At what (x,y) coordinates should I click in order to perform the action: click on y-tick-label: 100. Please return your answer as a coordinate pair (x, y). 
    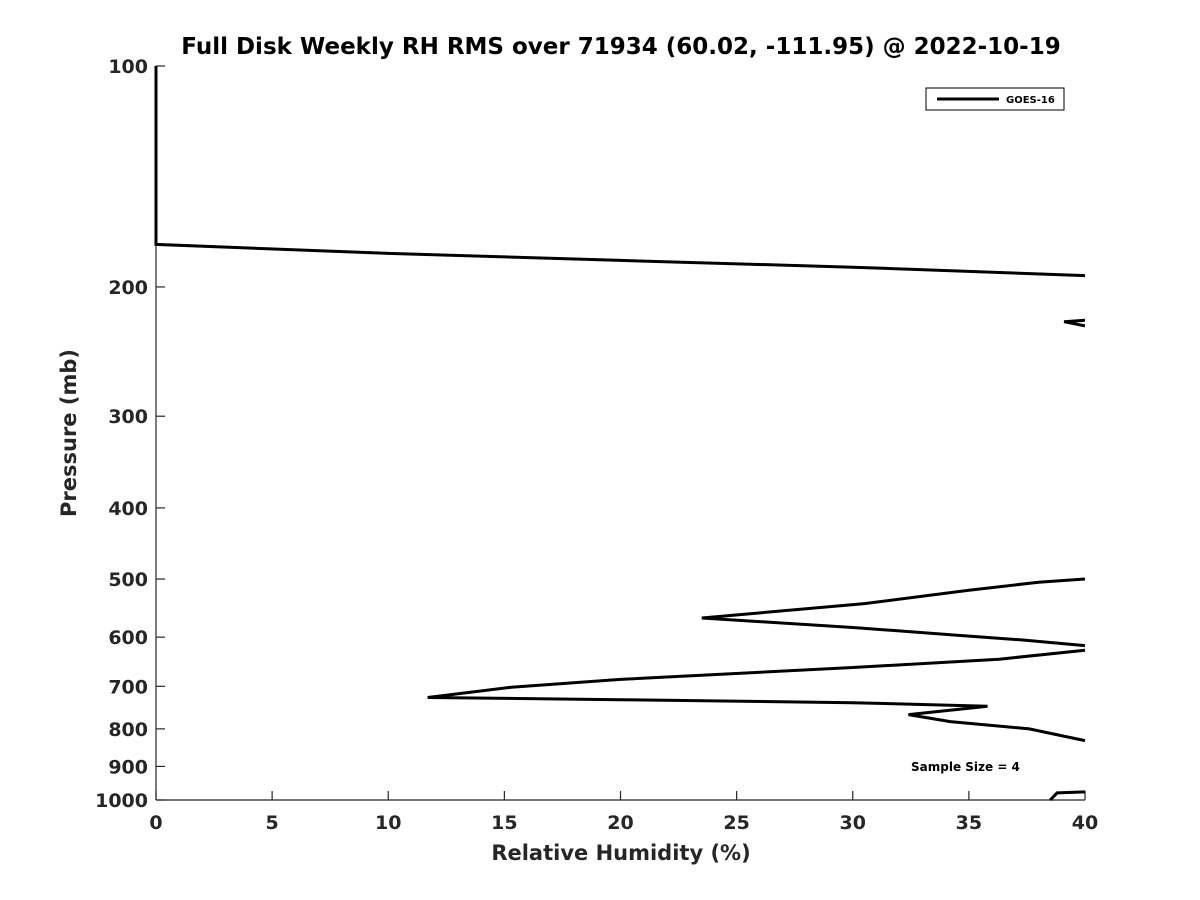
    Looking at the image, I should click on (128, 67).